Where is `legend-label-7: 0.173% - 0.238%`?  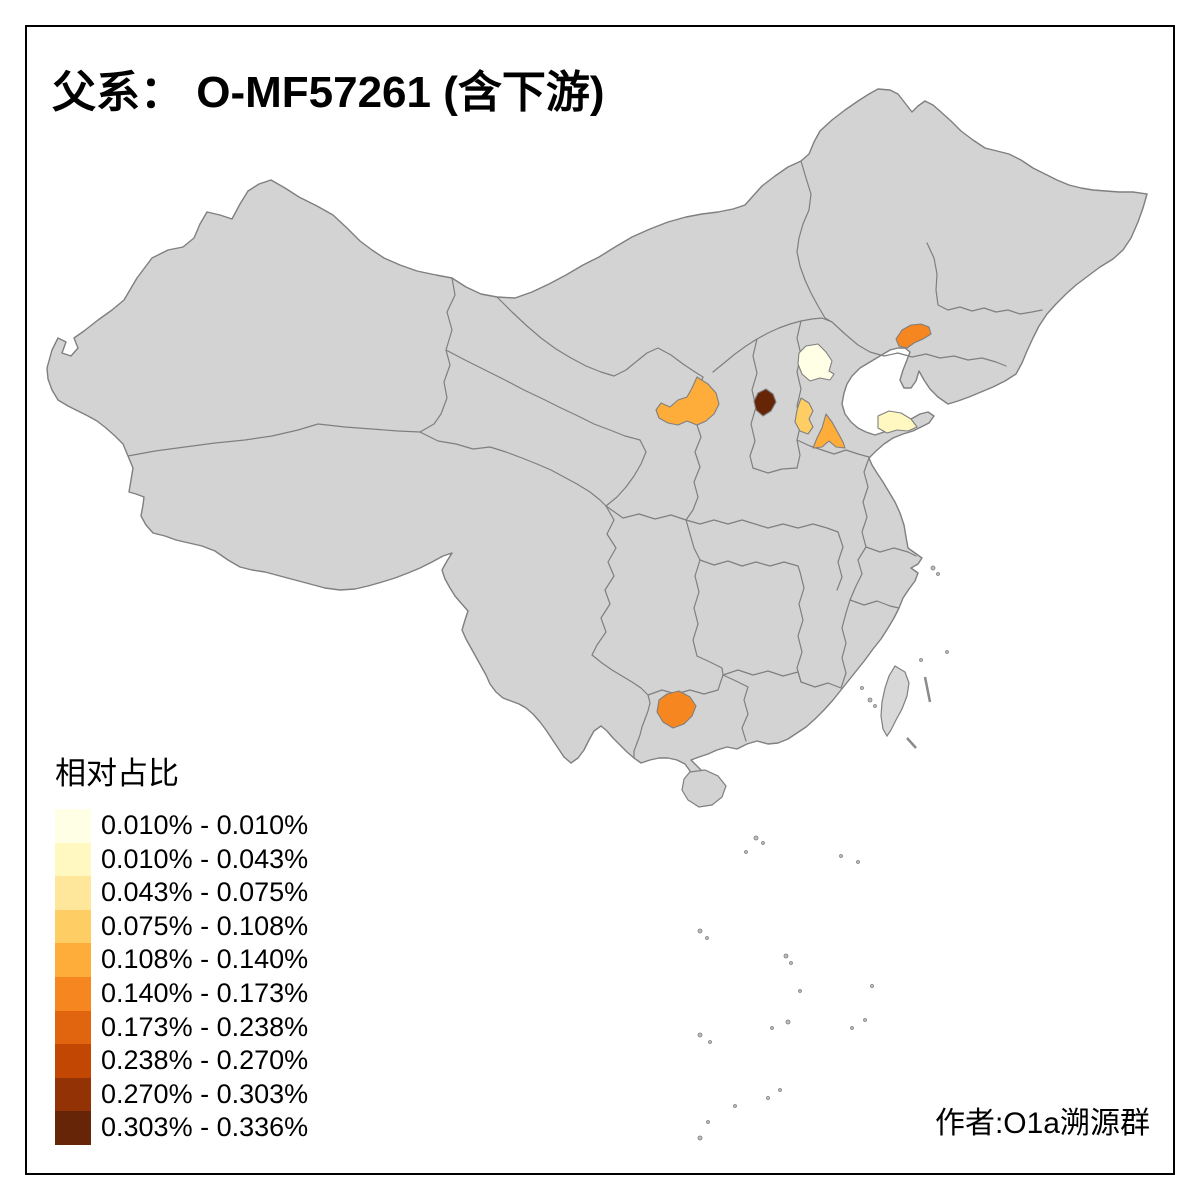 legend-label-7: 0.173% - 0.238% is located at coordinates (205, 1026).